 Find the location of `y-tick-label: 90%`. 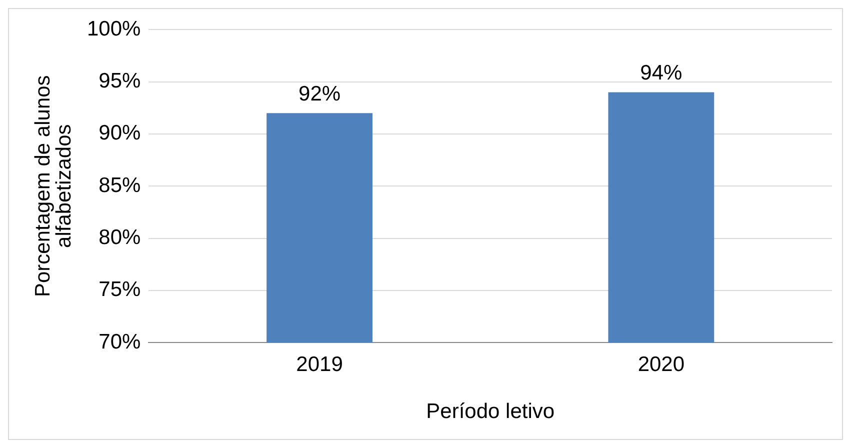

y-tick-label: 90% is located at coordinates (119, 133).